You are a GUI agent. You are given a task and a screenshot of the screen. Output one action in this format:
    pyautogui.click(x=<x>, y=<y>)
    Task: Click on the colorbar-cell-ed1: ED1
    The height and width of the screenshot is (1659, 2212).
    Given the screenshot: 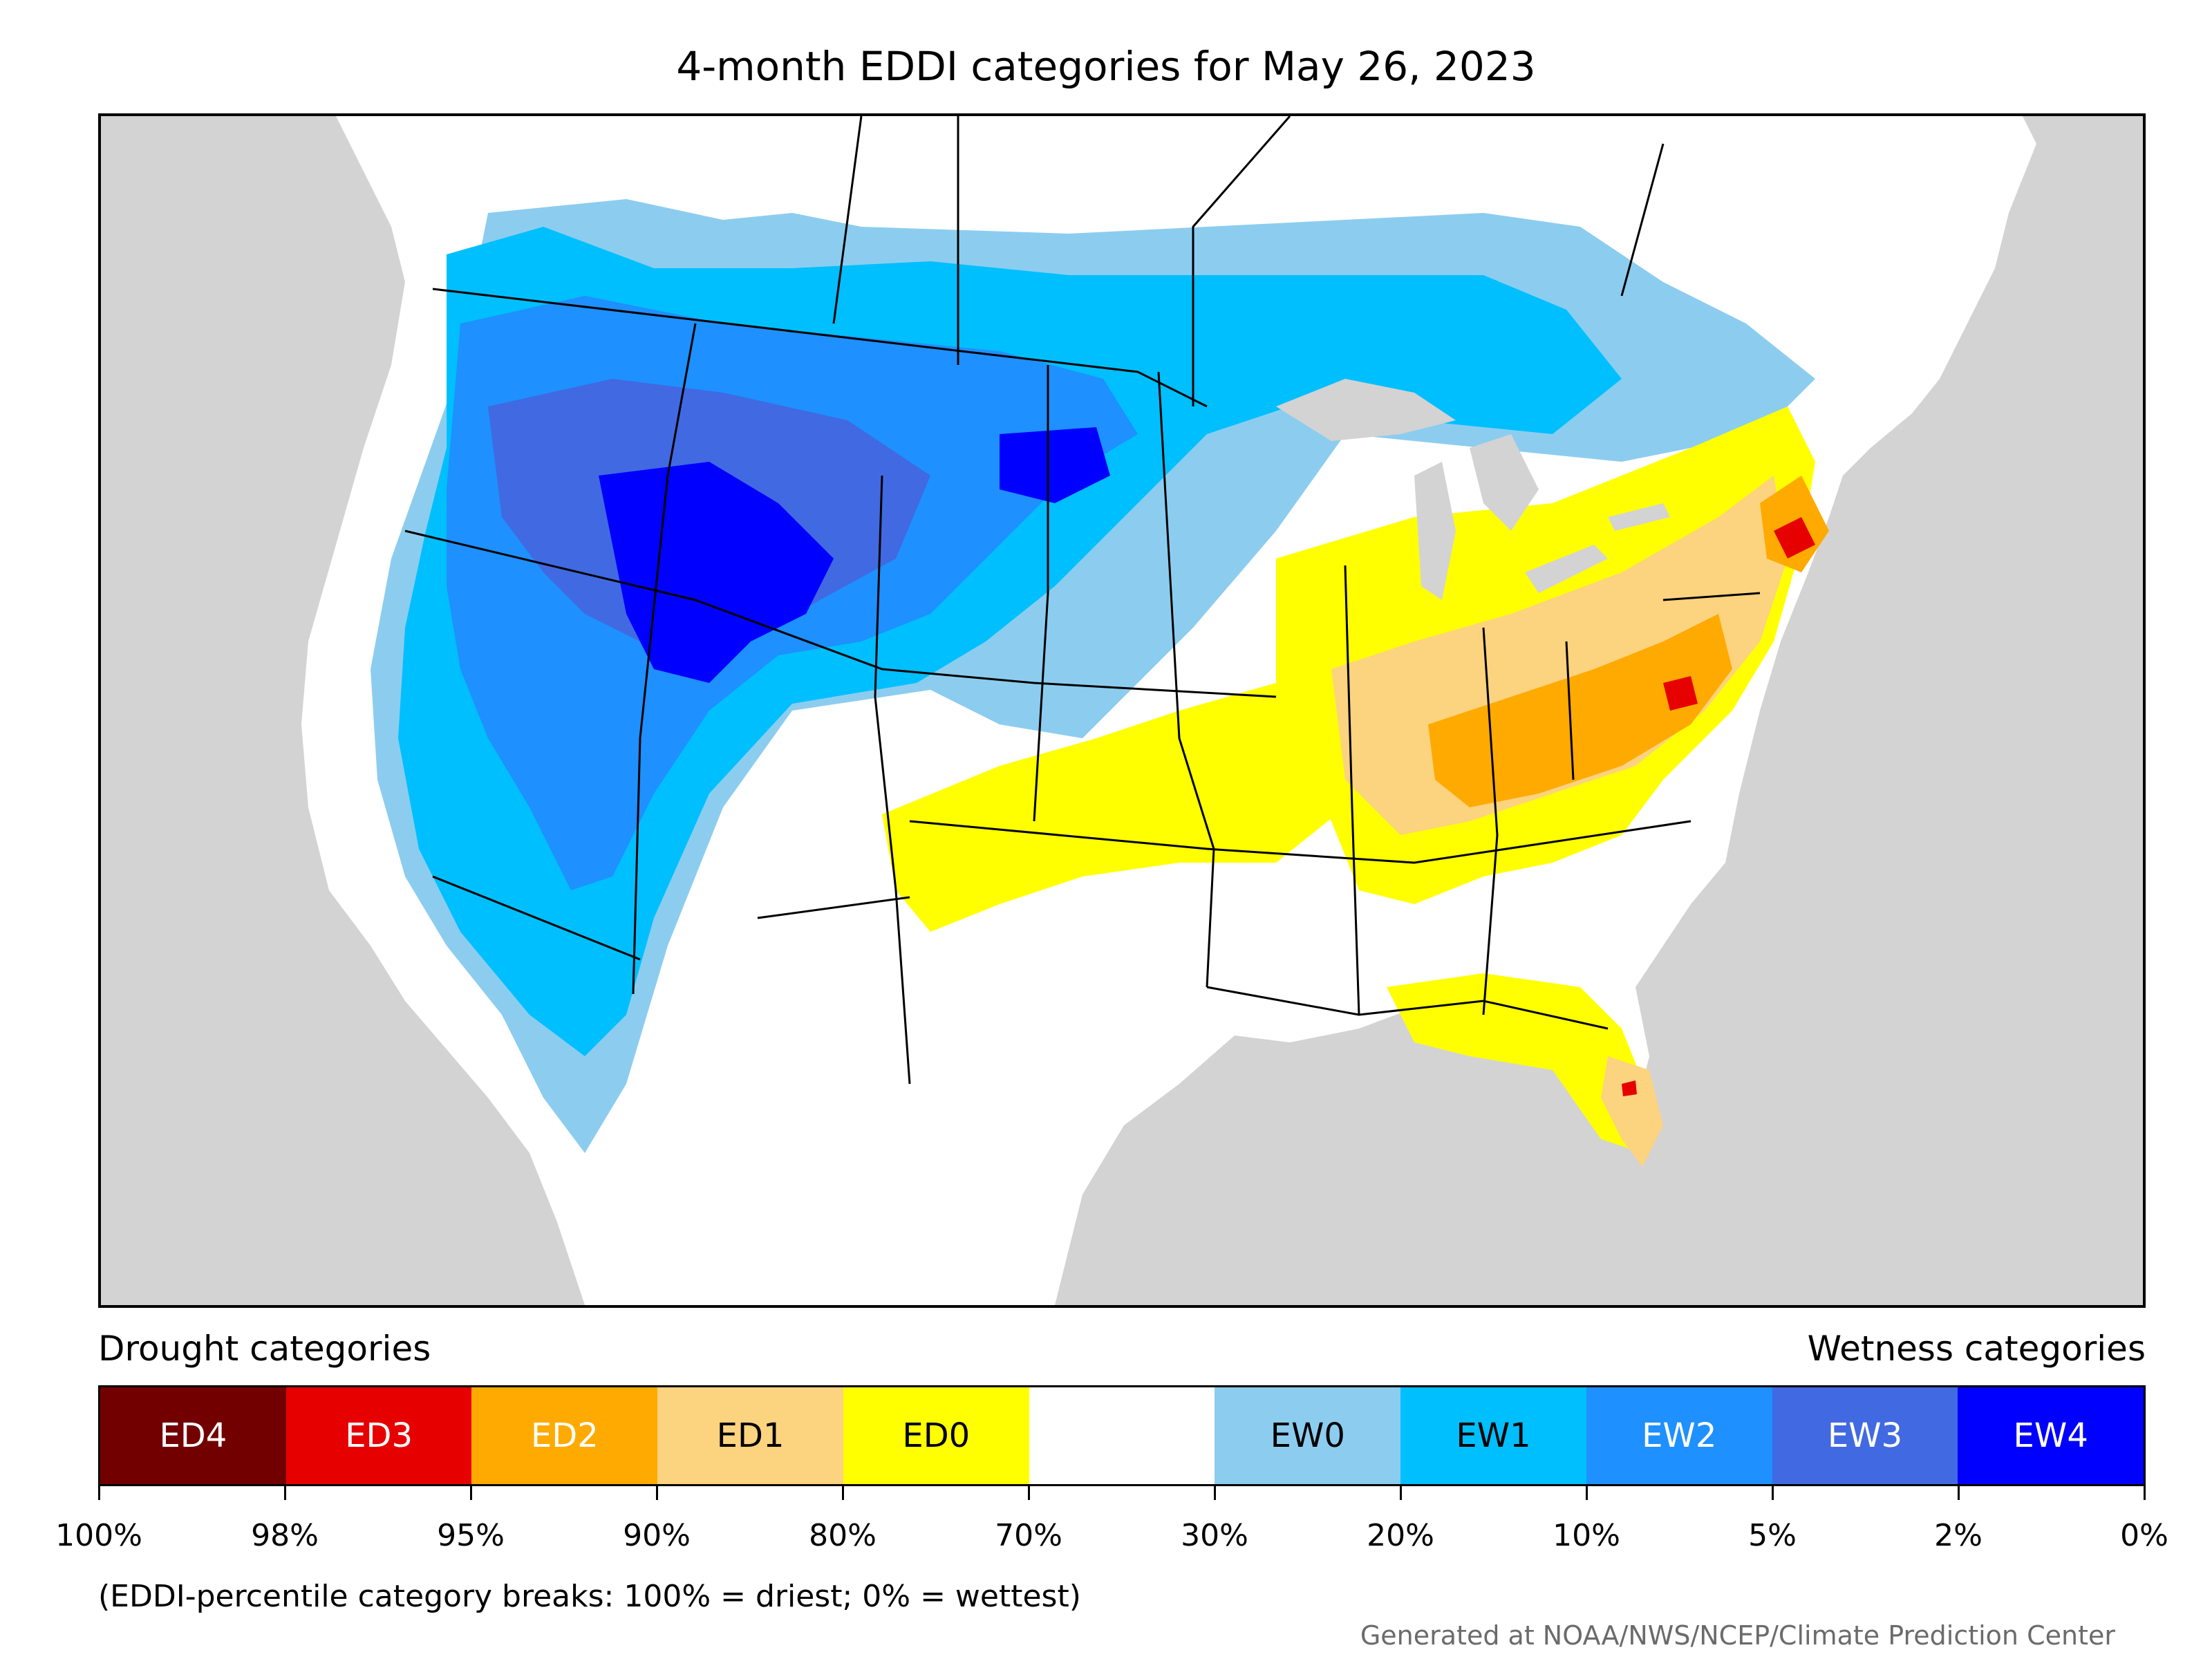 What is the action you would take?
    pyautogui.click(x=750, y=1436)
    